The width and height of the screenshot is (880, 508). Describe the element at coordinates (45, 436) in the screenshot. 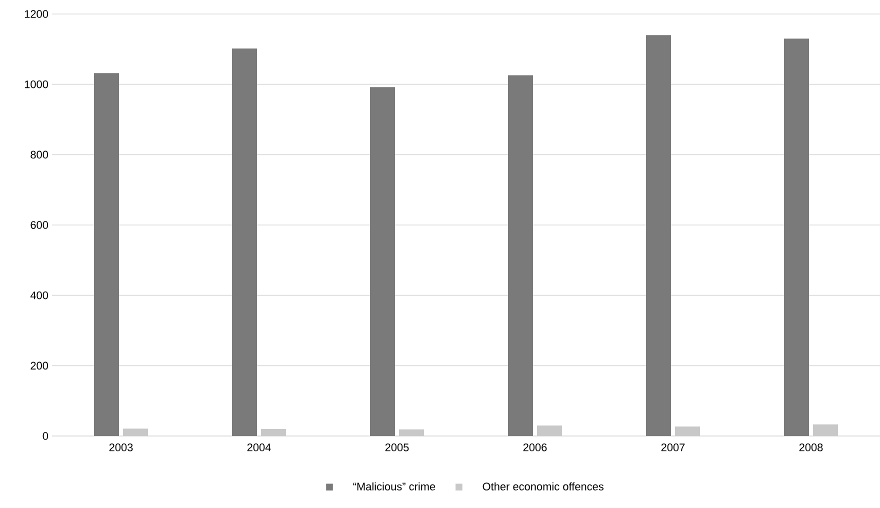

I see `y-tick-label: 0` at that location.